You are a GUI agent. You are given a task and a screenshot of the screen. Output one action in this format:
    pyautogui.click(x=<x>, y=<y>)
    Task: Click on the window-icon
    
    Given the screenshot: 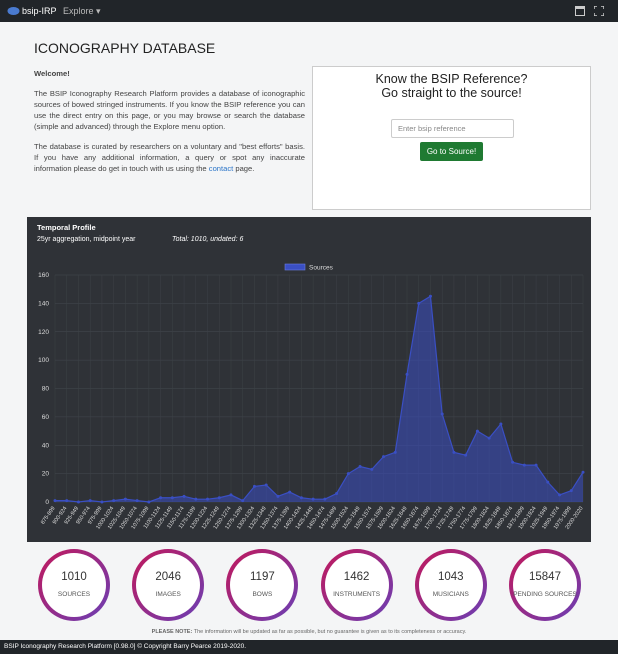 What is the action you would take?
    pyautogui.click(x=580, y=11)
    